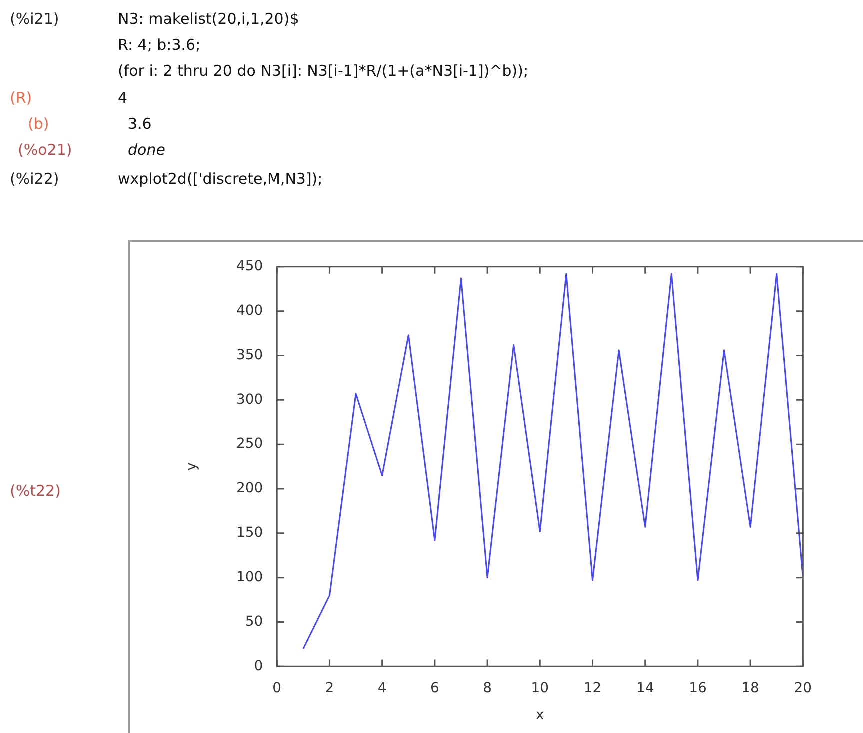 The height and width of the screenshot is (733, 863). I want to click on x-tick-label: 2, so click(329, 688).